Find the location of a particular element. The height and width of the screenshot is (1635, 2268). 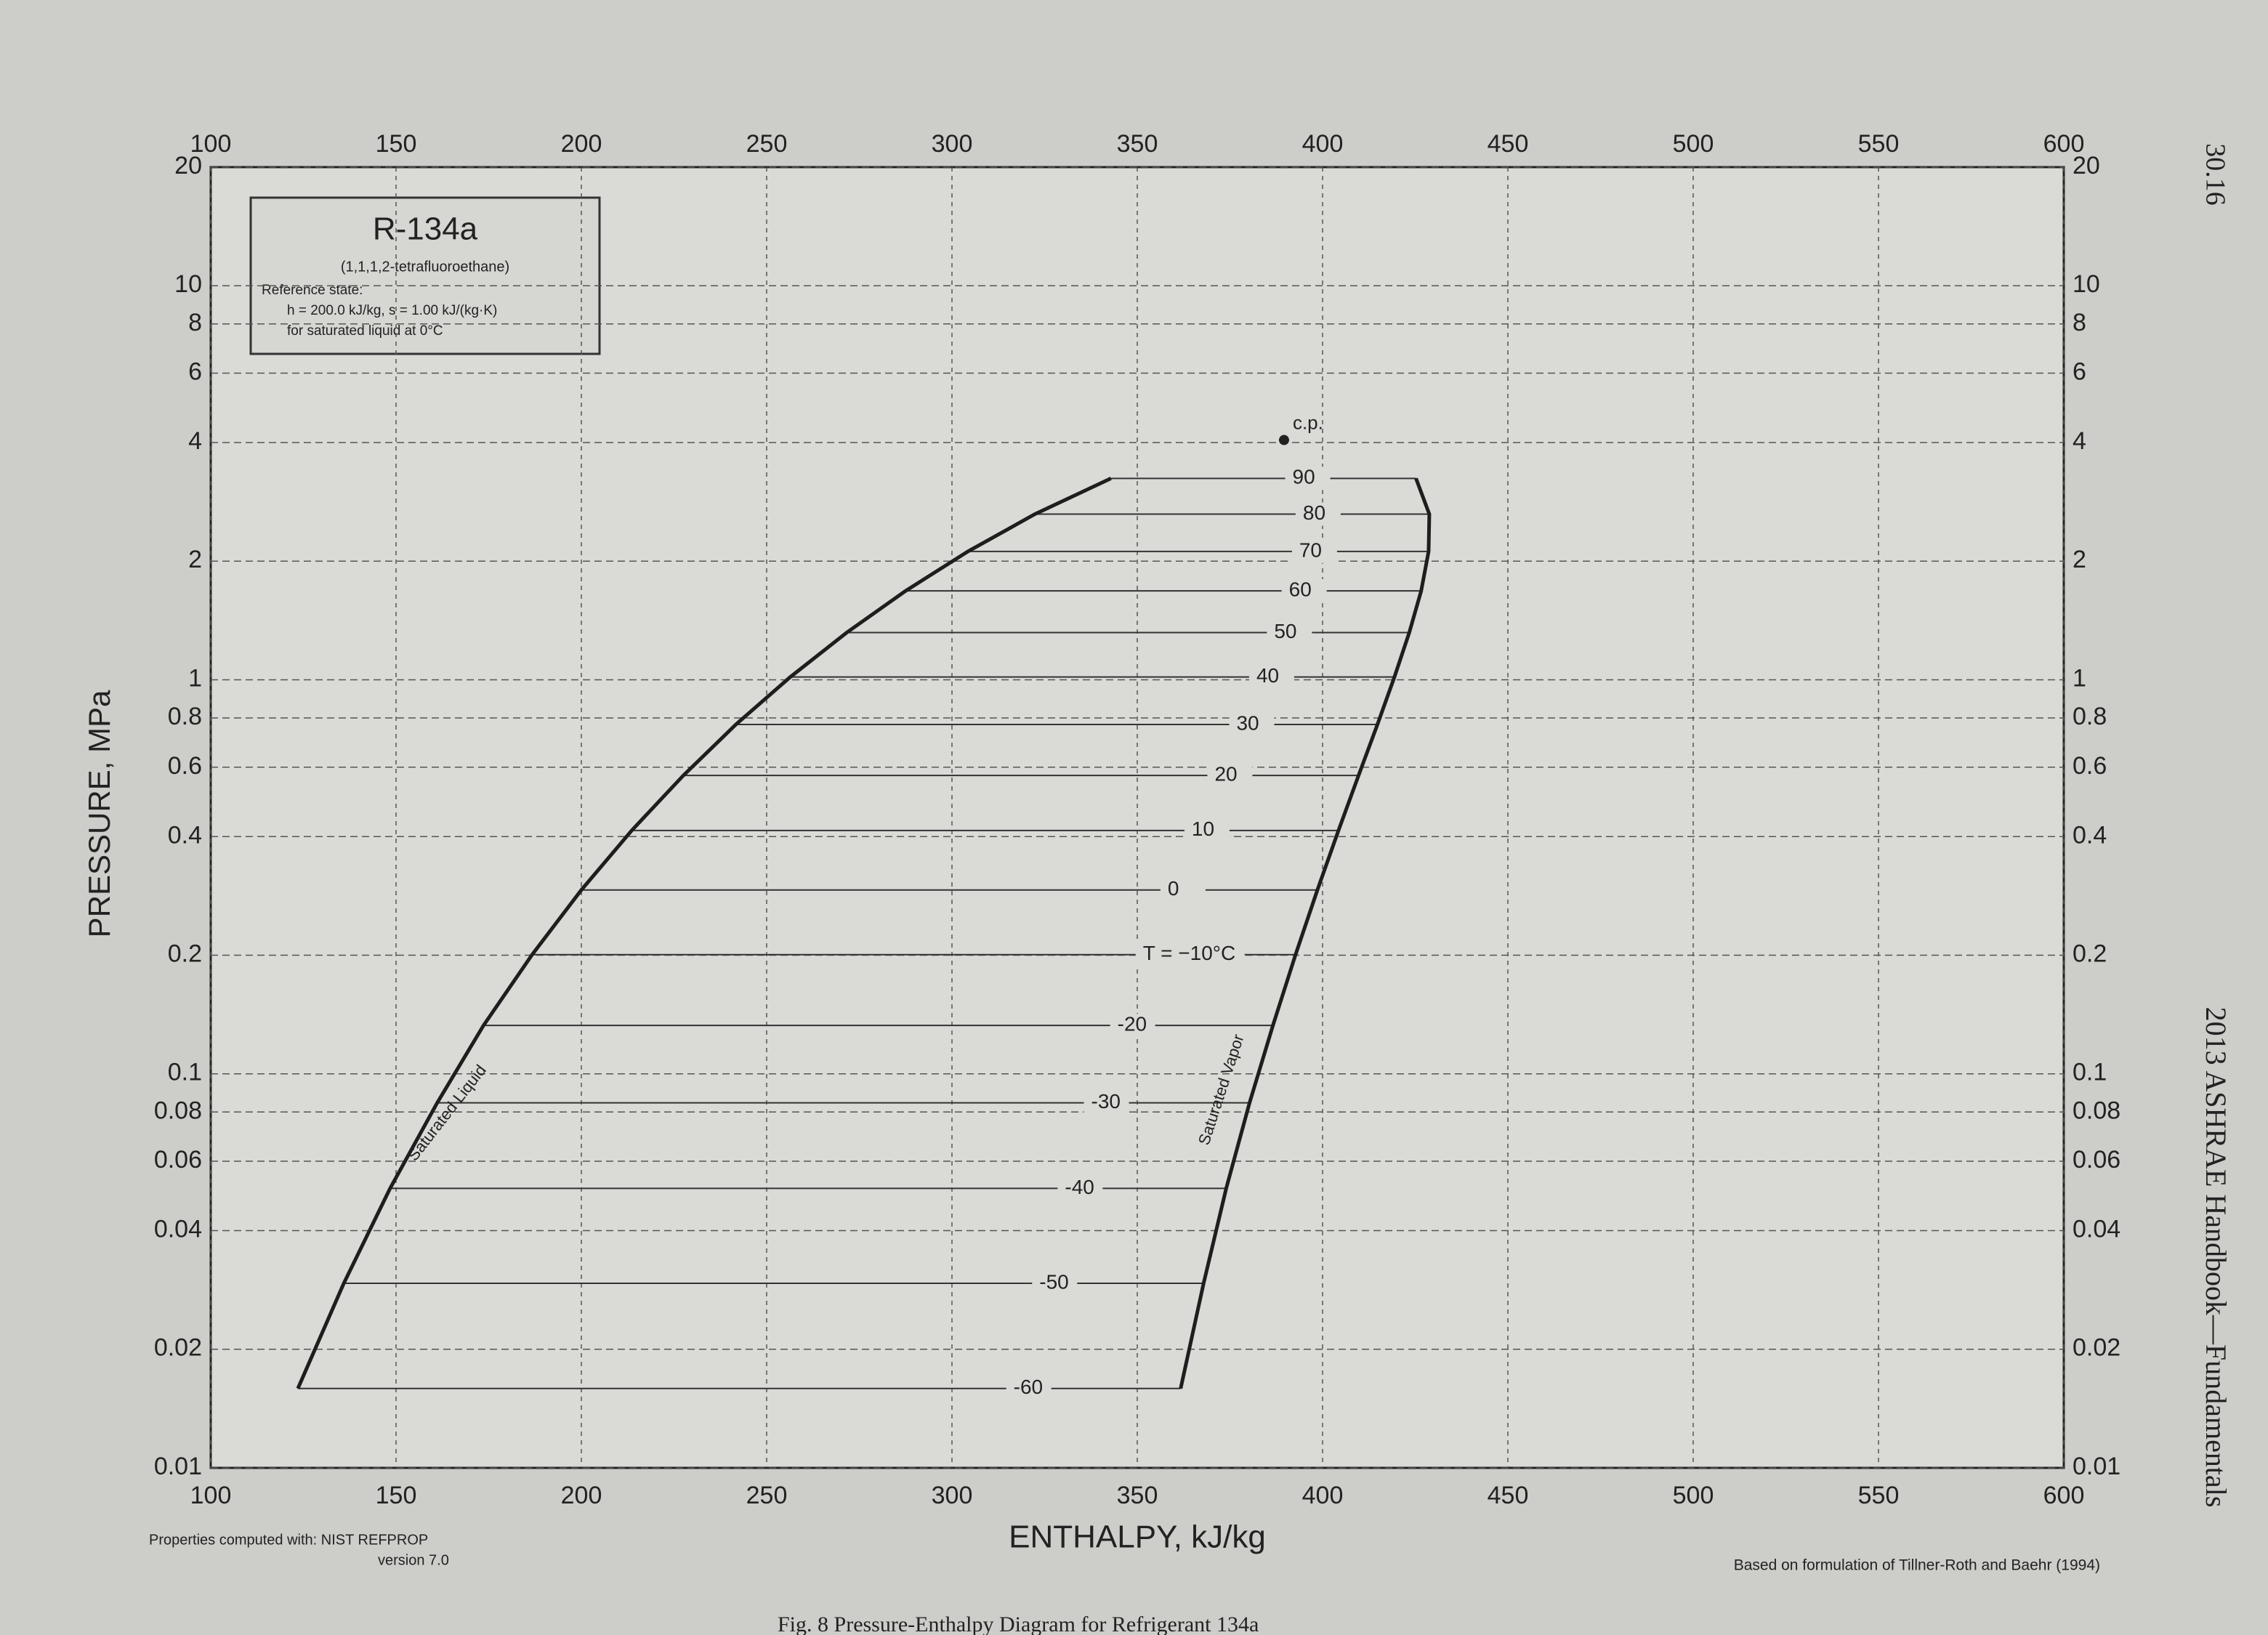

isotherm-label: -60 is located at coordinates (1028, 1387).